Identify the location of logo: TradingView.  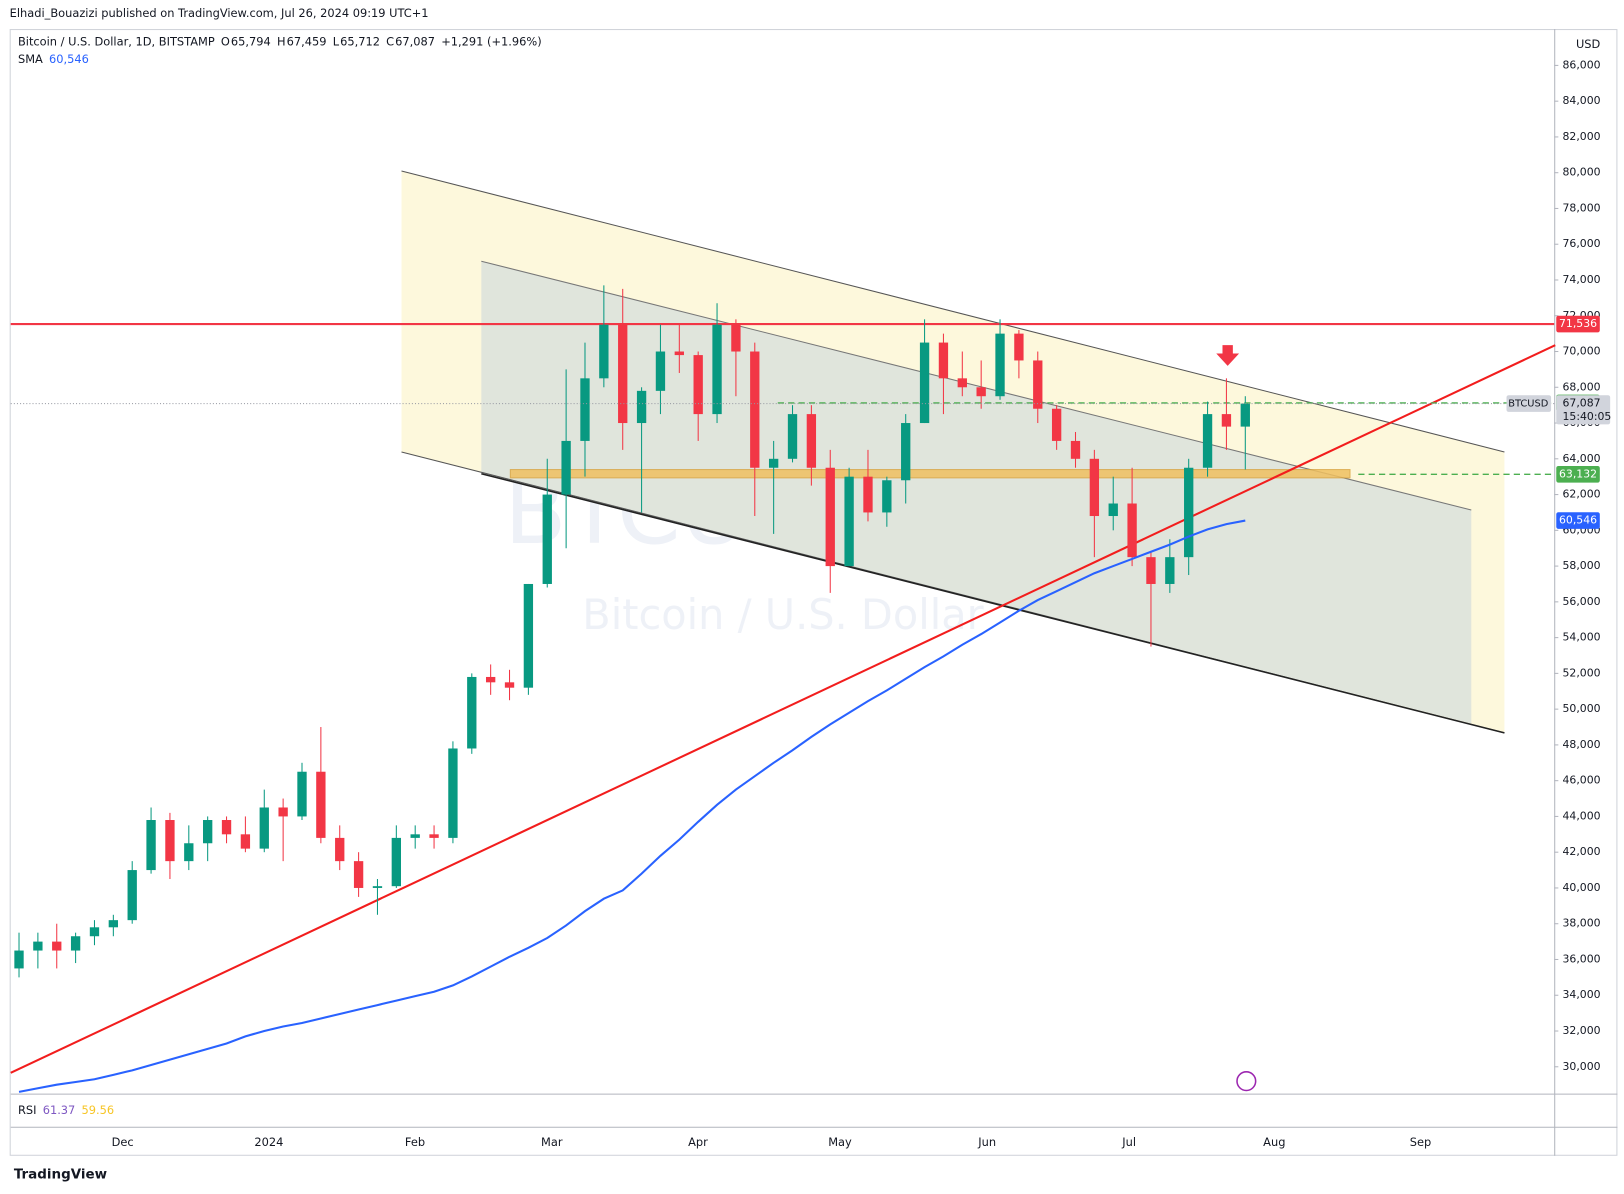
(60, 1174).